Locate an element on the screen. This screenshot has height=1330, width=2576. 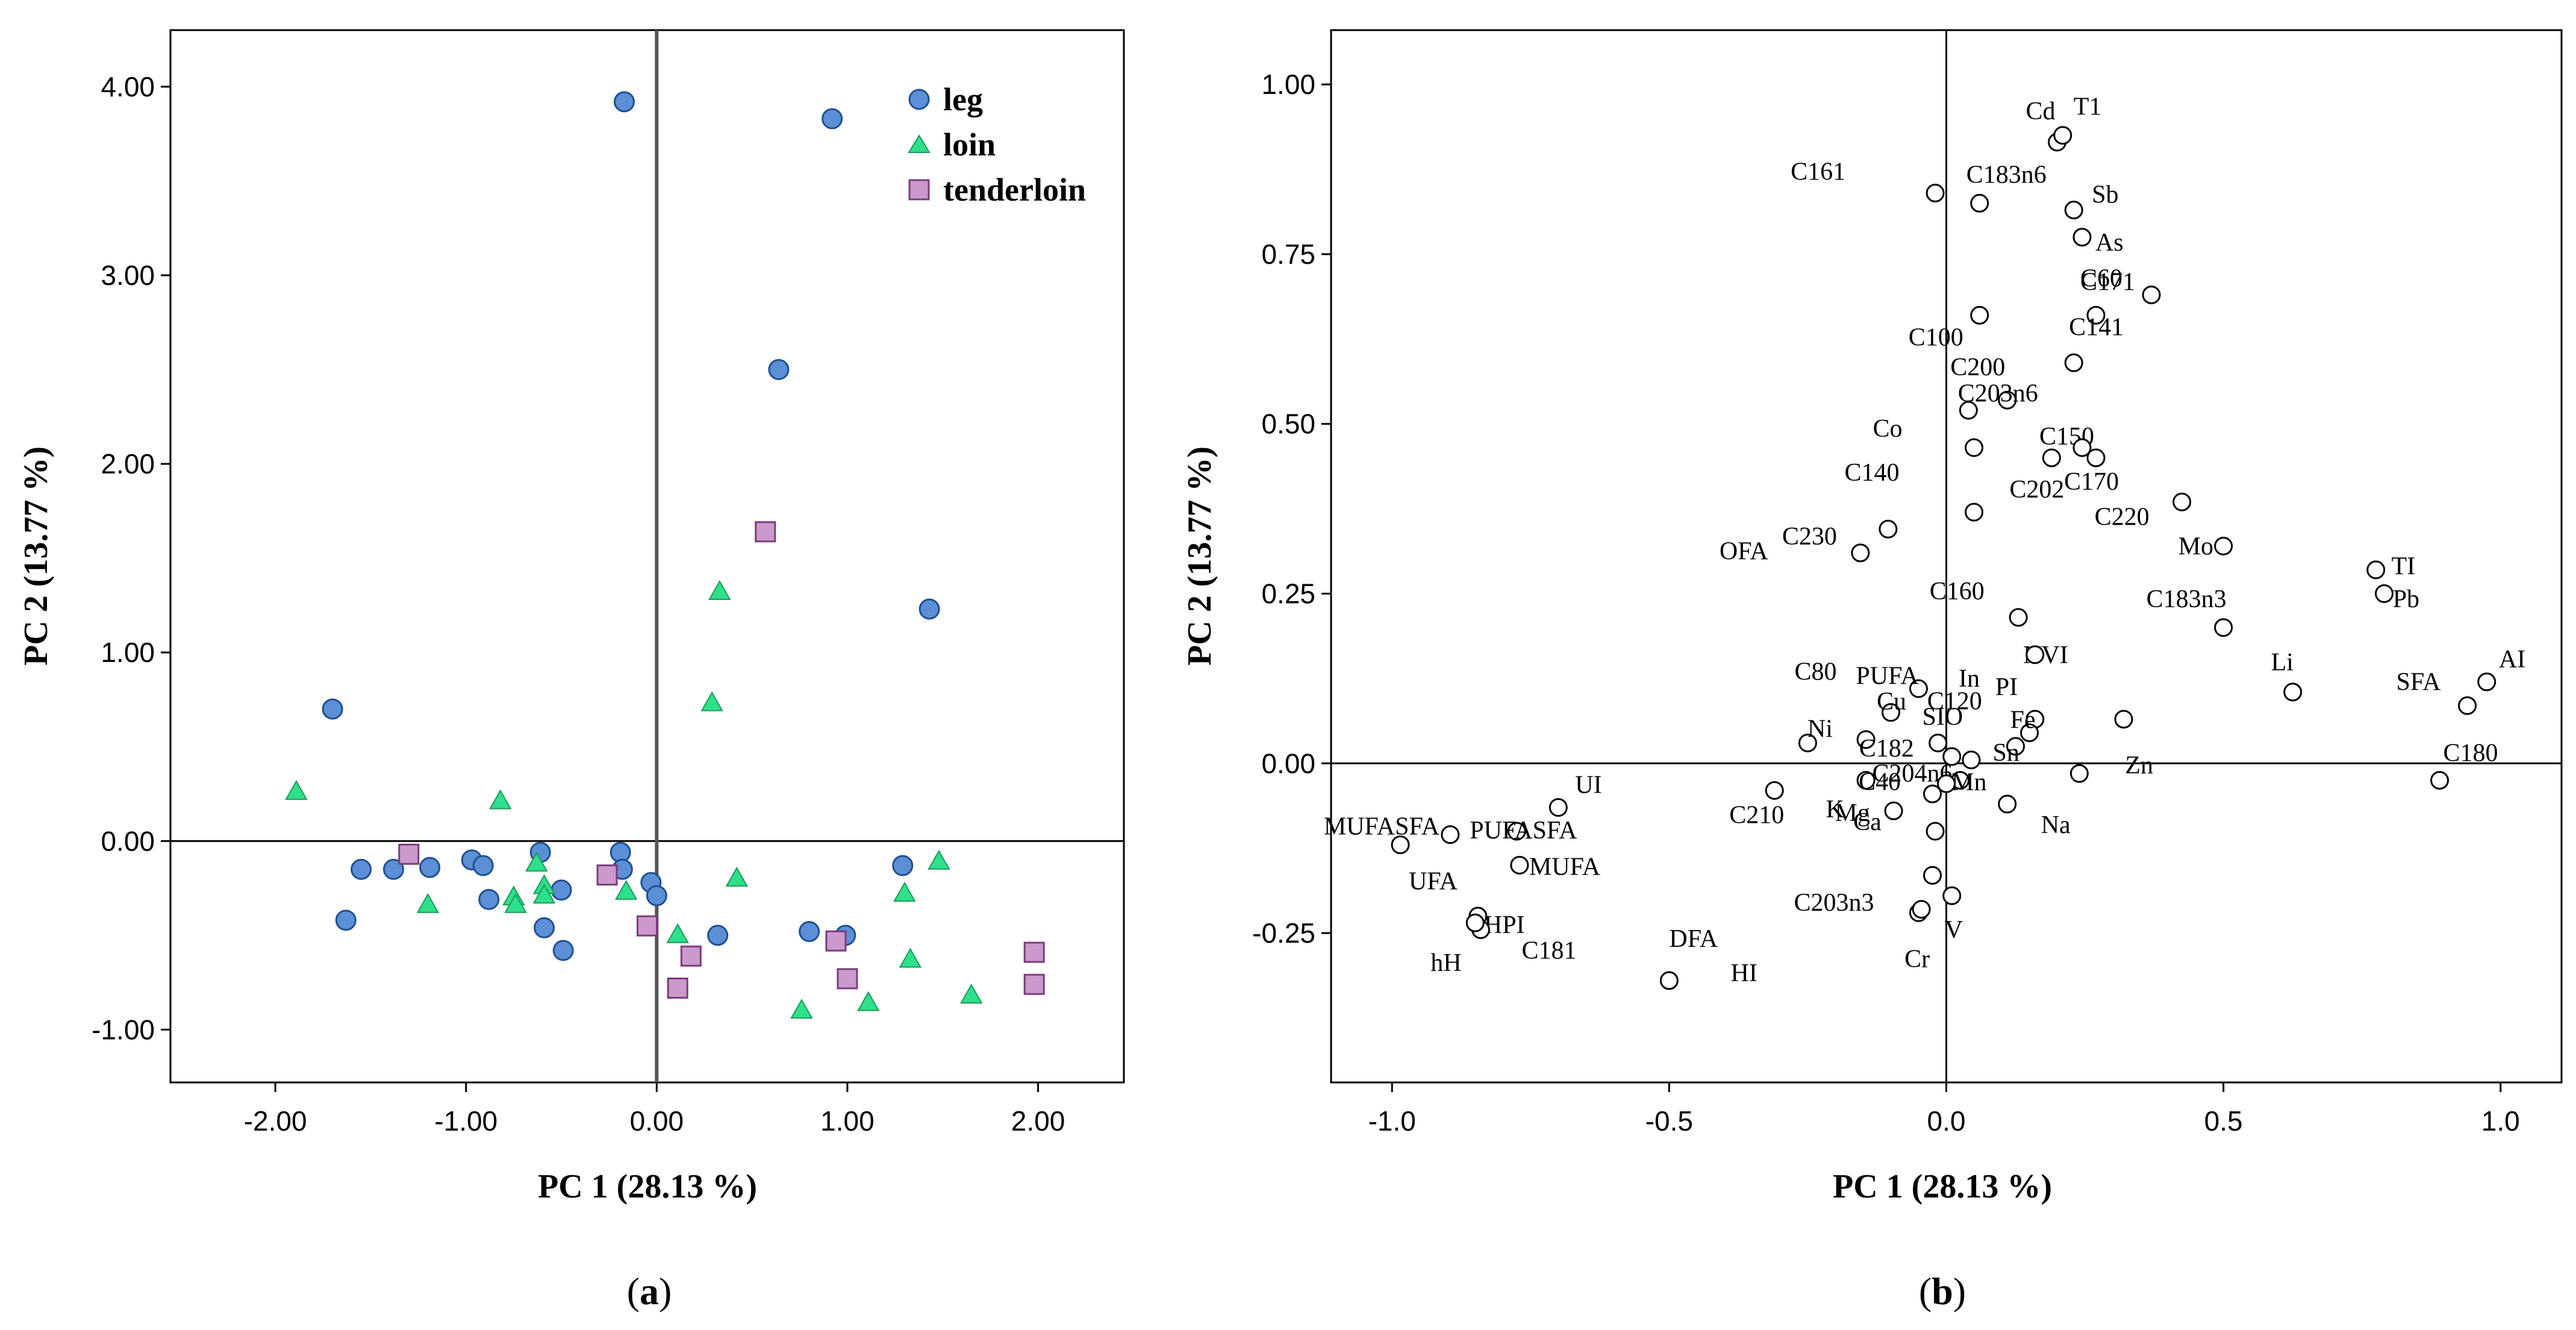
panel-a-caption-text: (a) is located at coordinates (649, 1291).